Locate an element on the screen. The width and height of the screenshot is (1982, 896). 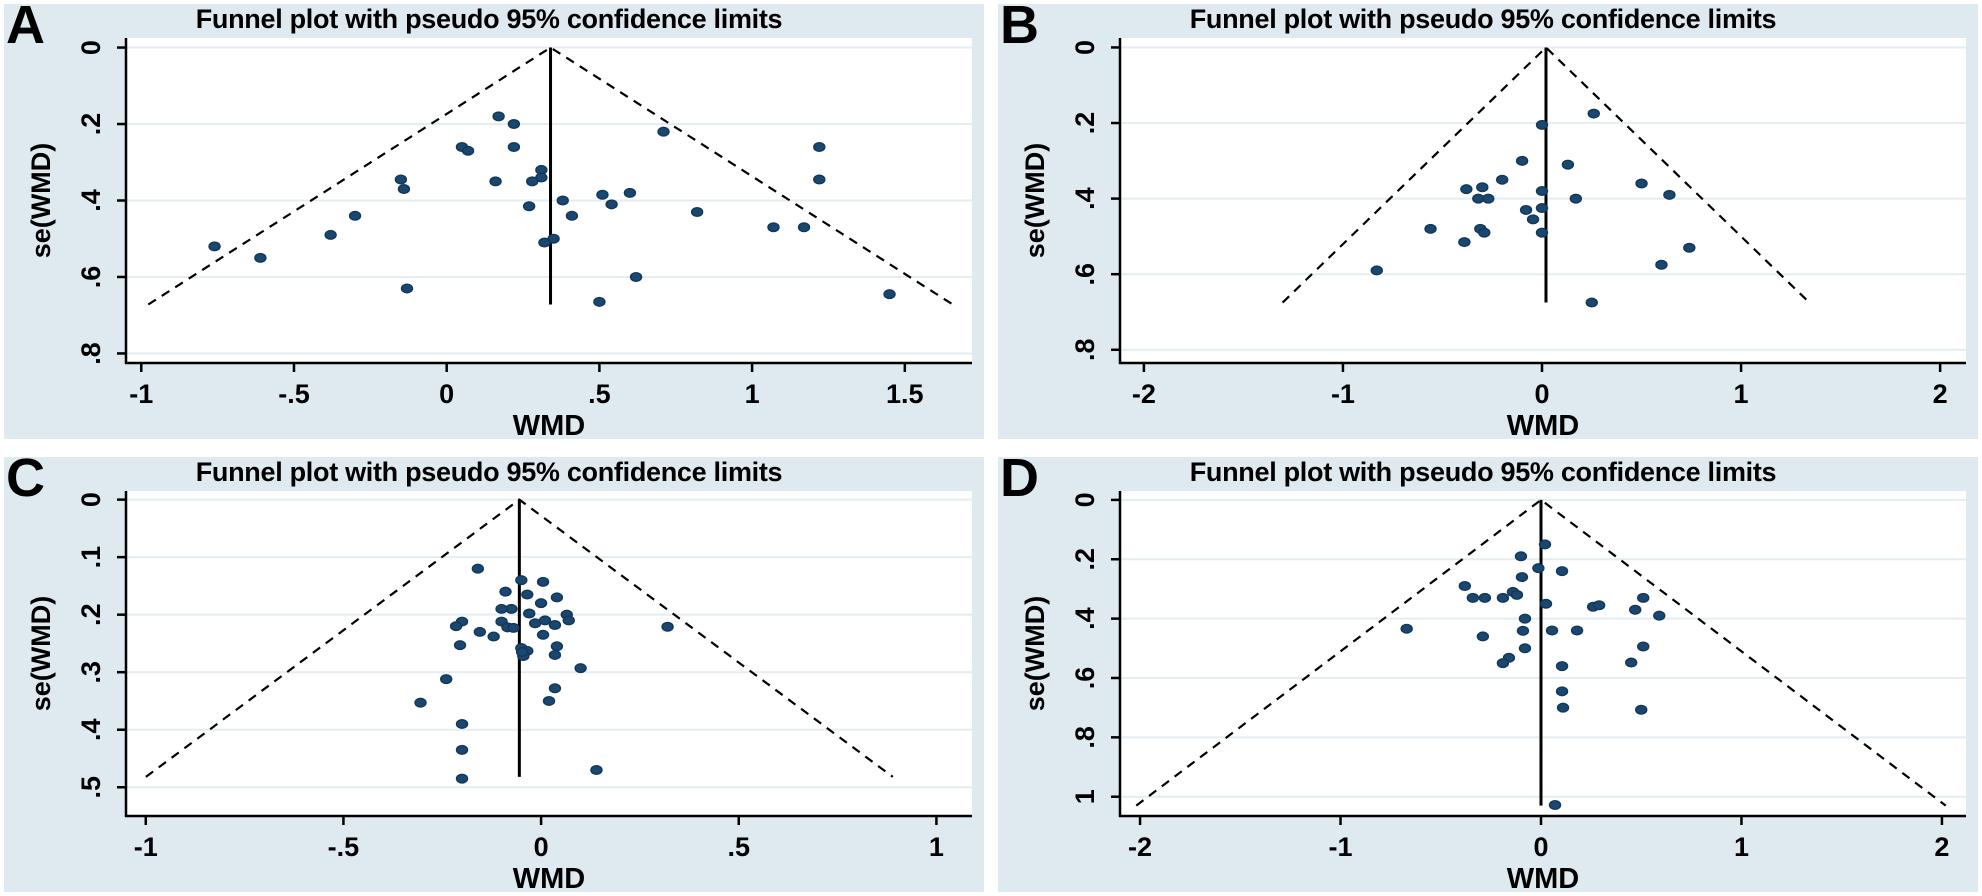
pseudo-confidence-limit-lines is located at coordinates (1546, 174).